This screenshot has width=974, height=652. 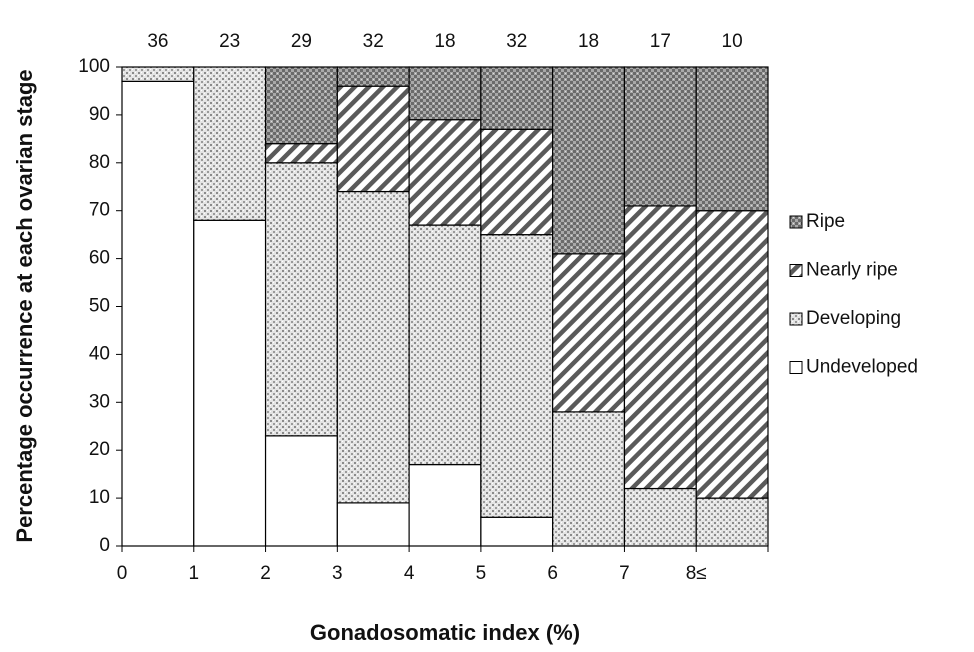 What do you see at coordinates (99, 114) in the screenshot?
I see `y-tick-label: 90` at bounding box center [99, 114].